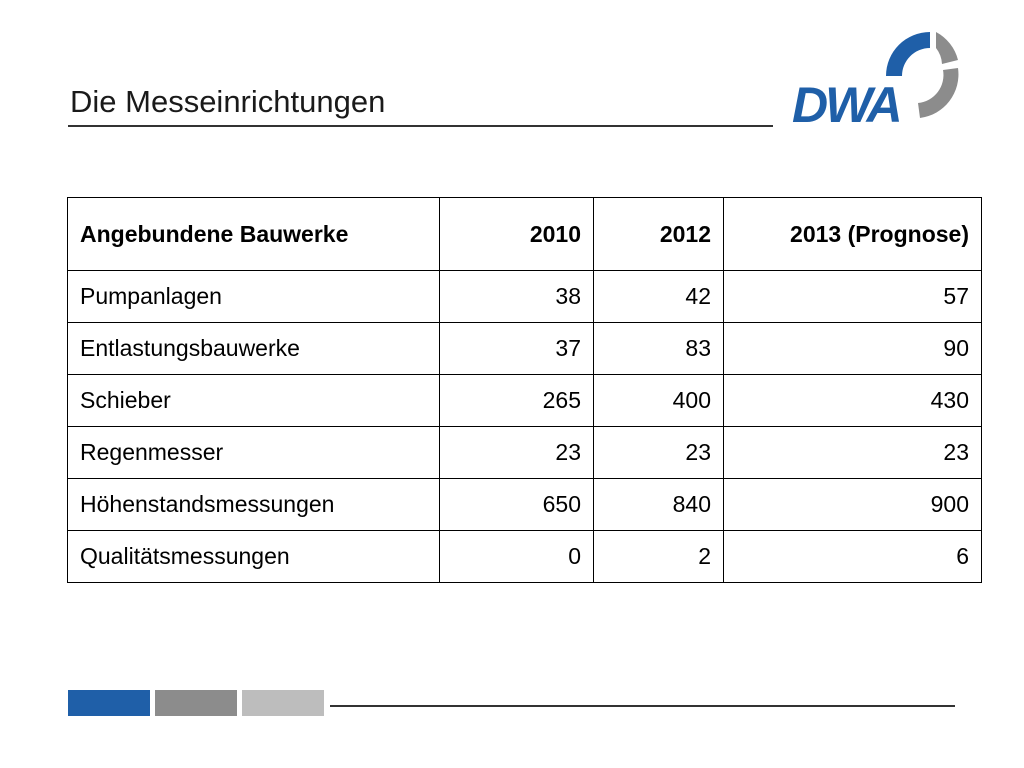  I want to click on cell-value: 83, so click(658, 348).